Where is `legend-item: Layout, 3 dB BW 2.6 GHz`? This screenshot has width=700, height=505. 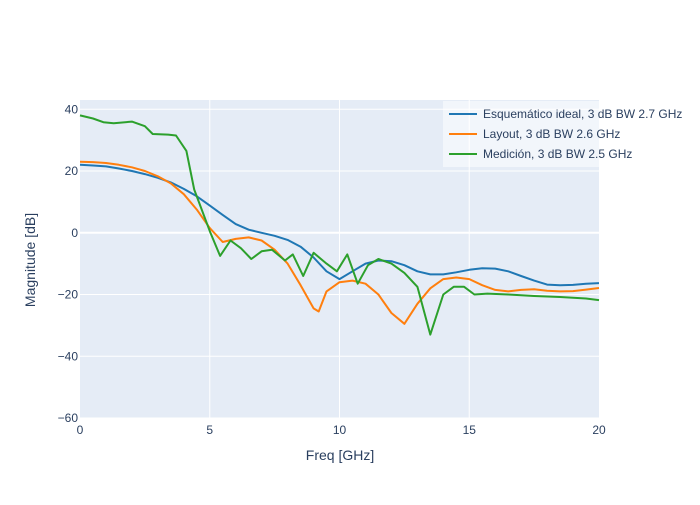 legend-item: Layout, 3 dB BW 2.6 GHz is located at coordinates (534, 134).